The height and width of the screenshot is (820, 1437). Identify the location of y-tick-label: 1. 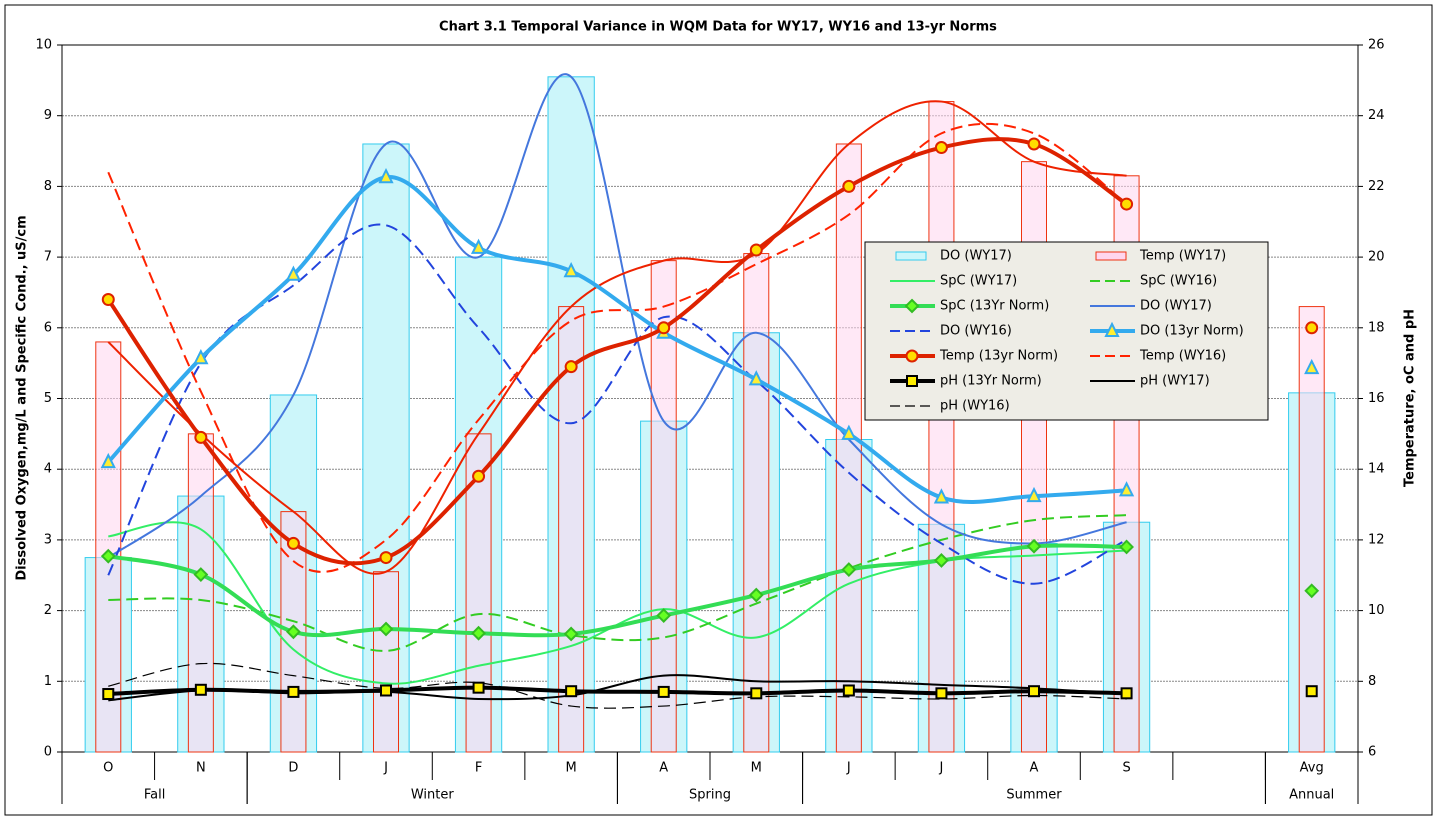
(48, 681).